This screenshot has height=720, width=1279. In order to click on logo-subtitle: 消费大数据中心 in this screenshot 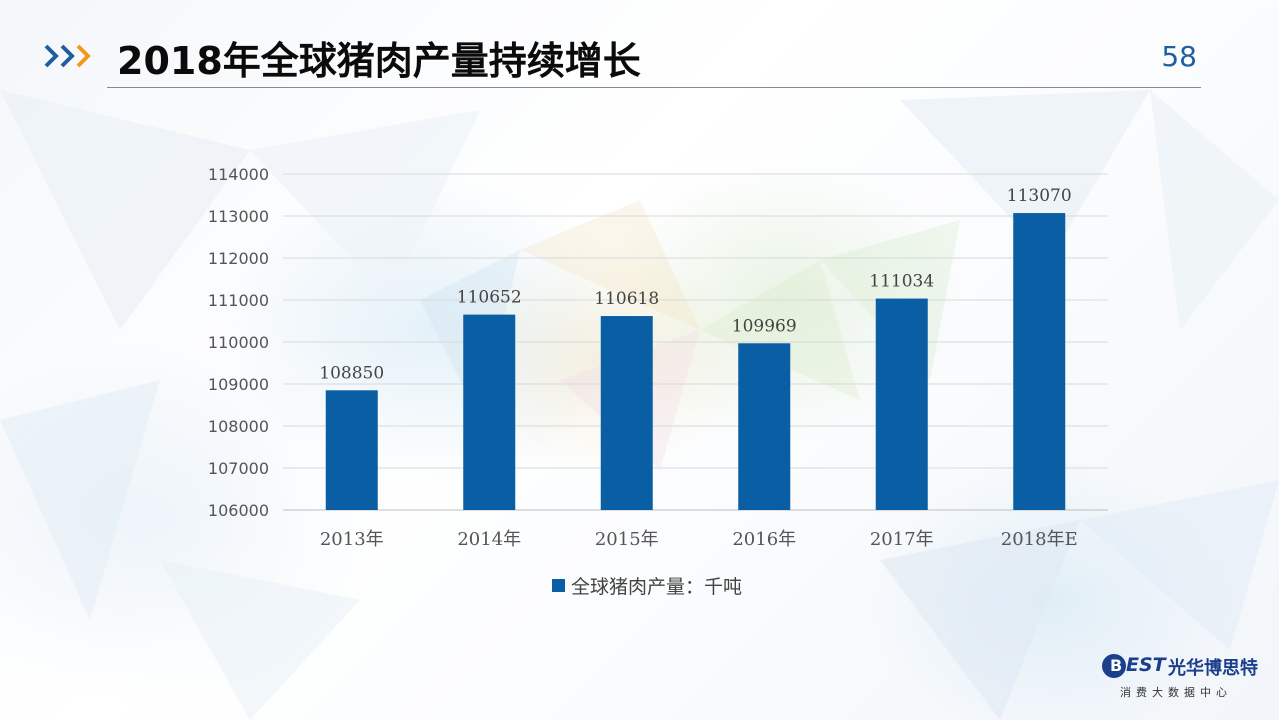, I will do `click(1176, 692)`.